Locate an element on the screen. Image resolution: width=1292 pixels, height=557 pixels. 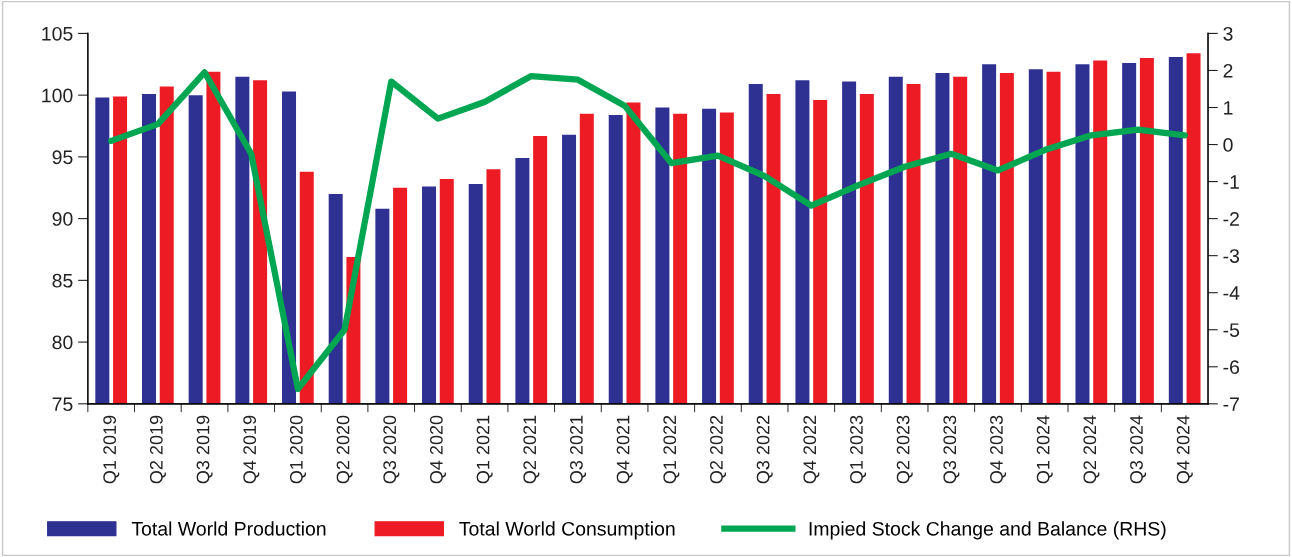
y-tick-label: 105 is located at coordinates (57, 33).